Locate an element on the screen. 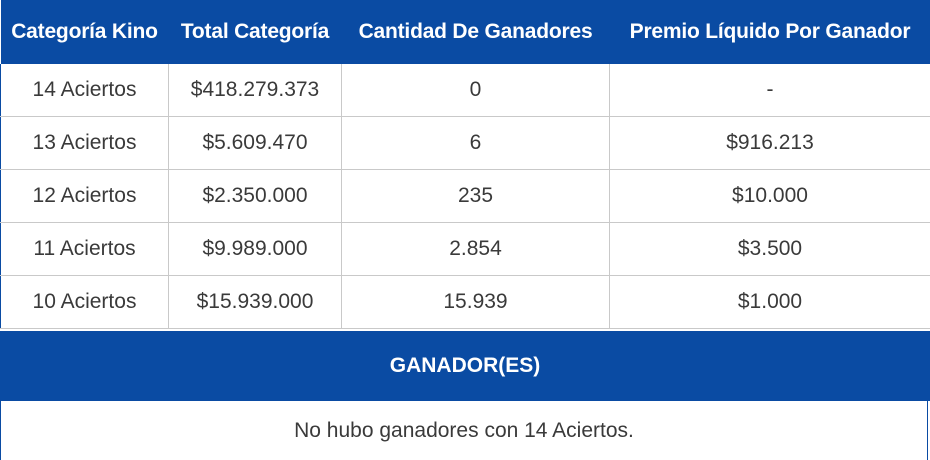 Image resolution: width=930 pixels, height=460 pixels. table-row: 11 Aciertos $9.989.000 2.854 $3.500 is located at coordinates (465, 249).